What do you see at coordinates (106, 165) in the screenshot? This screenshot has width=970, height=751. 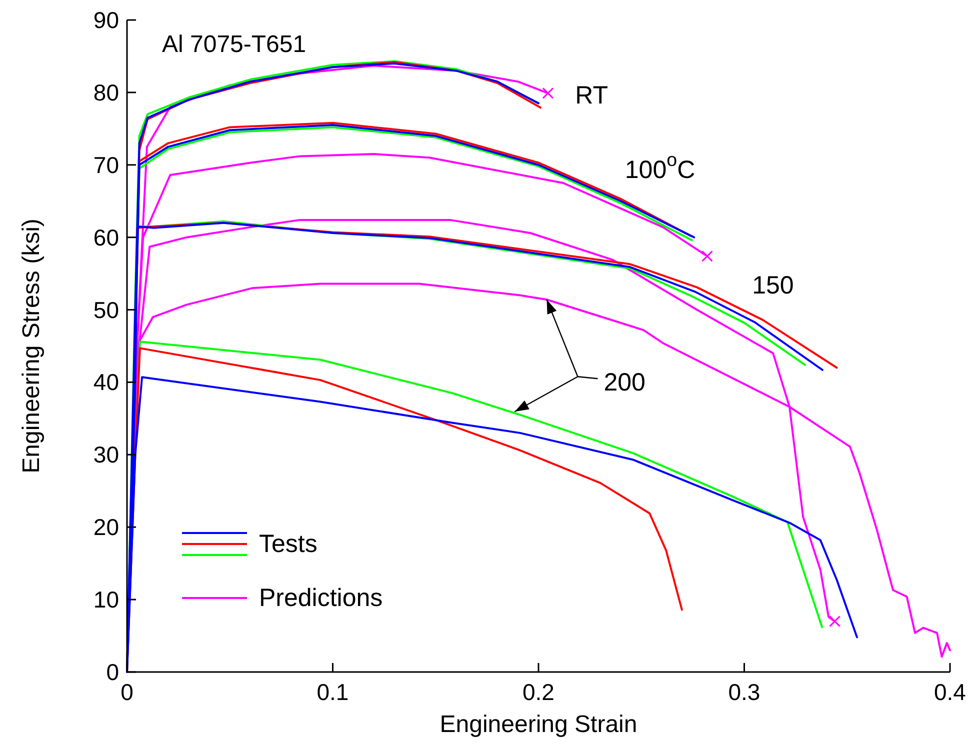 I see `y-tick-label: 70` at bounding box center [106, 165].